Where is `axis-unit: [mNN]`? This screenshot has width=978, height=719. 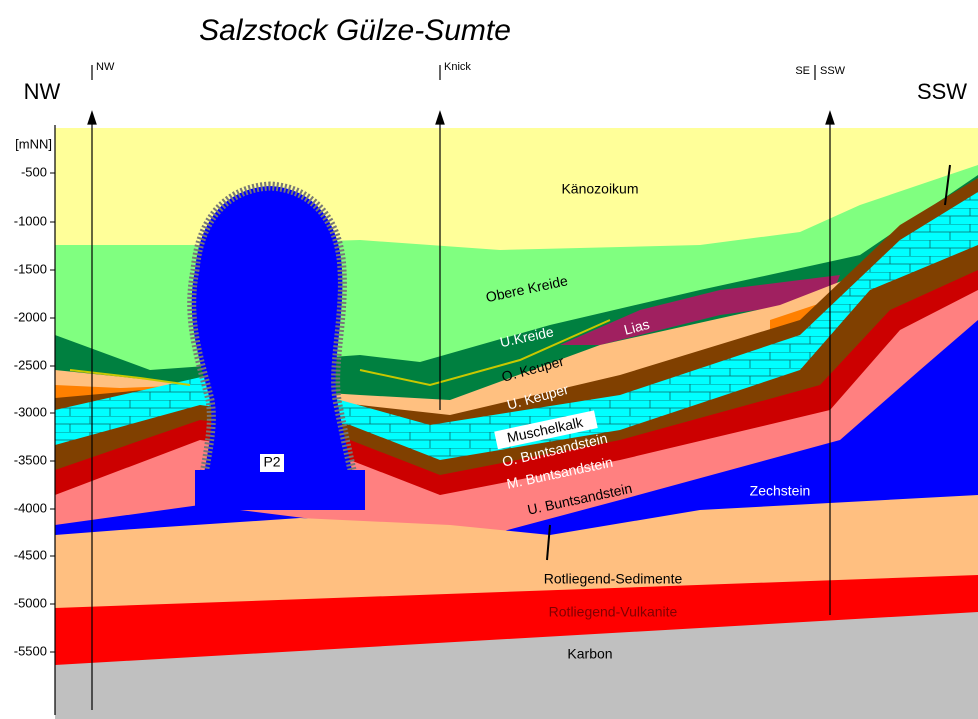 axis-unit: [mNN] is located at coordinates (33, 143).